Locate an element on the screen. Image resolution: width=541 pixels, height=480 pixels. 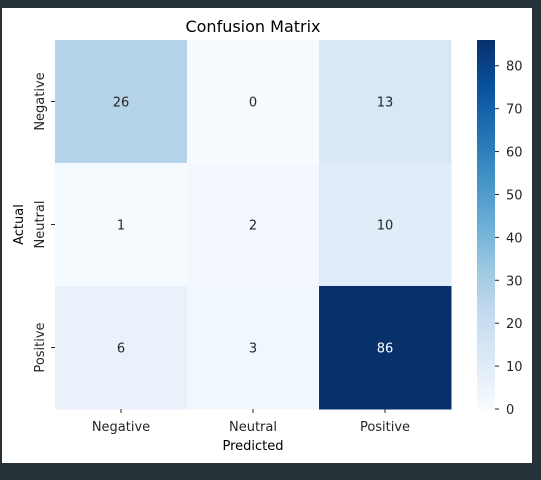
cell-value-label: 1 is located at coordinates (121, 226).